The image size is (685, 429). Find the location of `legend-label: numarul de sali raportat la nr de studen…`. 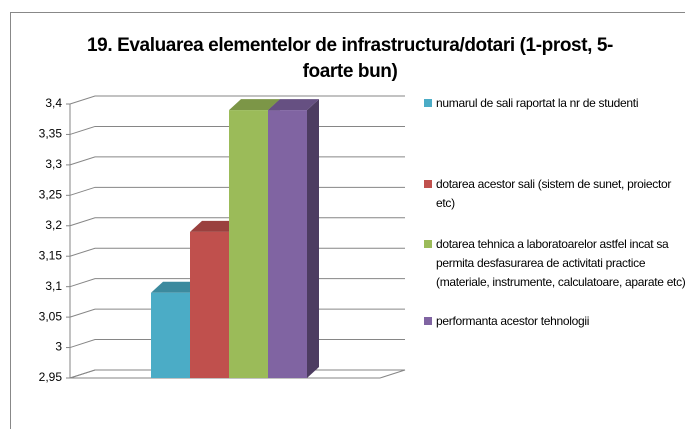

legend-label: numarul de sali raportat la nr de studen… is located at coordinates (537, 103).